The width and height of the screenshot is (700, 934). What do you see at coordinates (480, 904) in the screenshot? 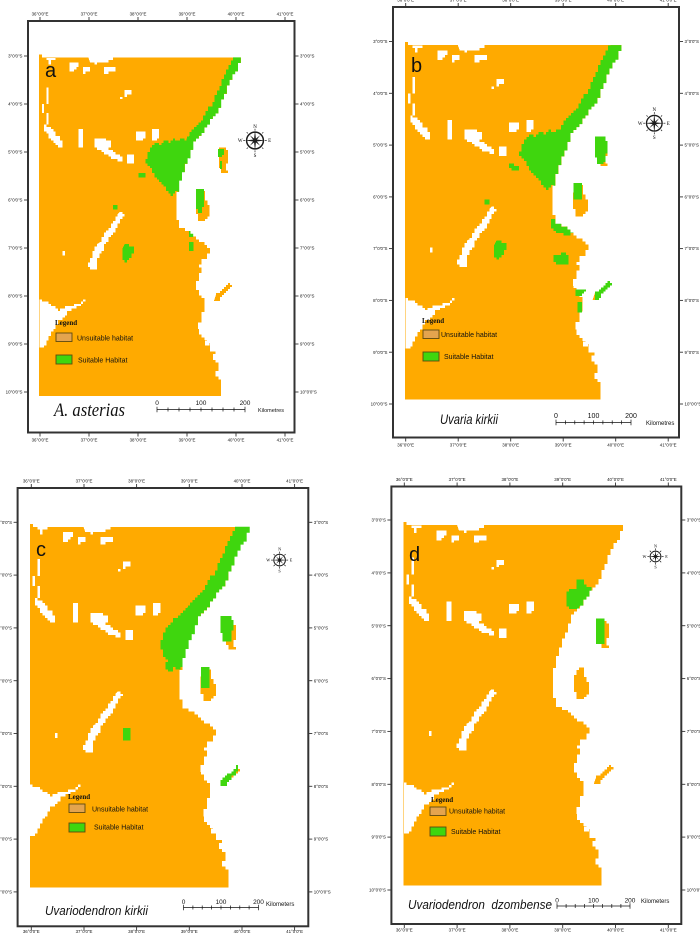
I see `svg-text: Uvariodendron dzombense` at bounding box center [480, 904].